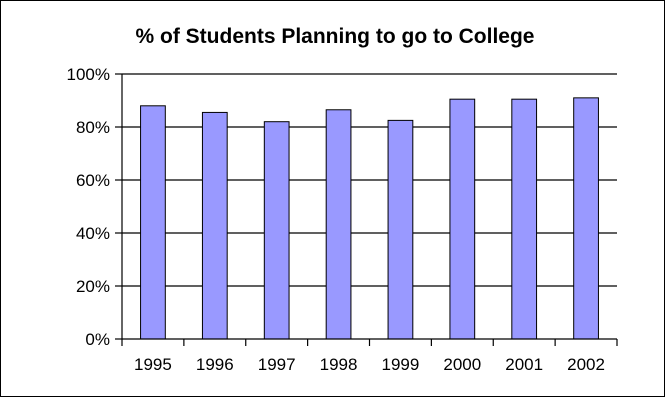 This screenshot has height=398, width=665. Describe the element at coordinates (339, 364) in the screenshot. I see `x-tick-label: 1998` at that location.